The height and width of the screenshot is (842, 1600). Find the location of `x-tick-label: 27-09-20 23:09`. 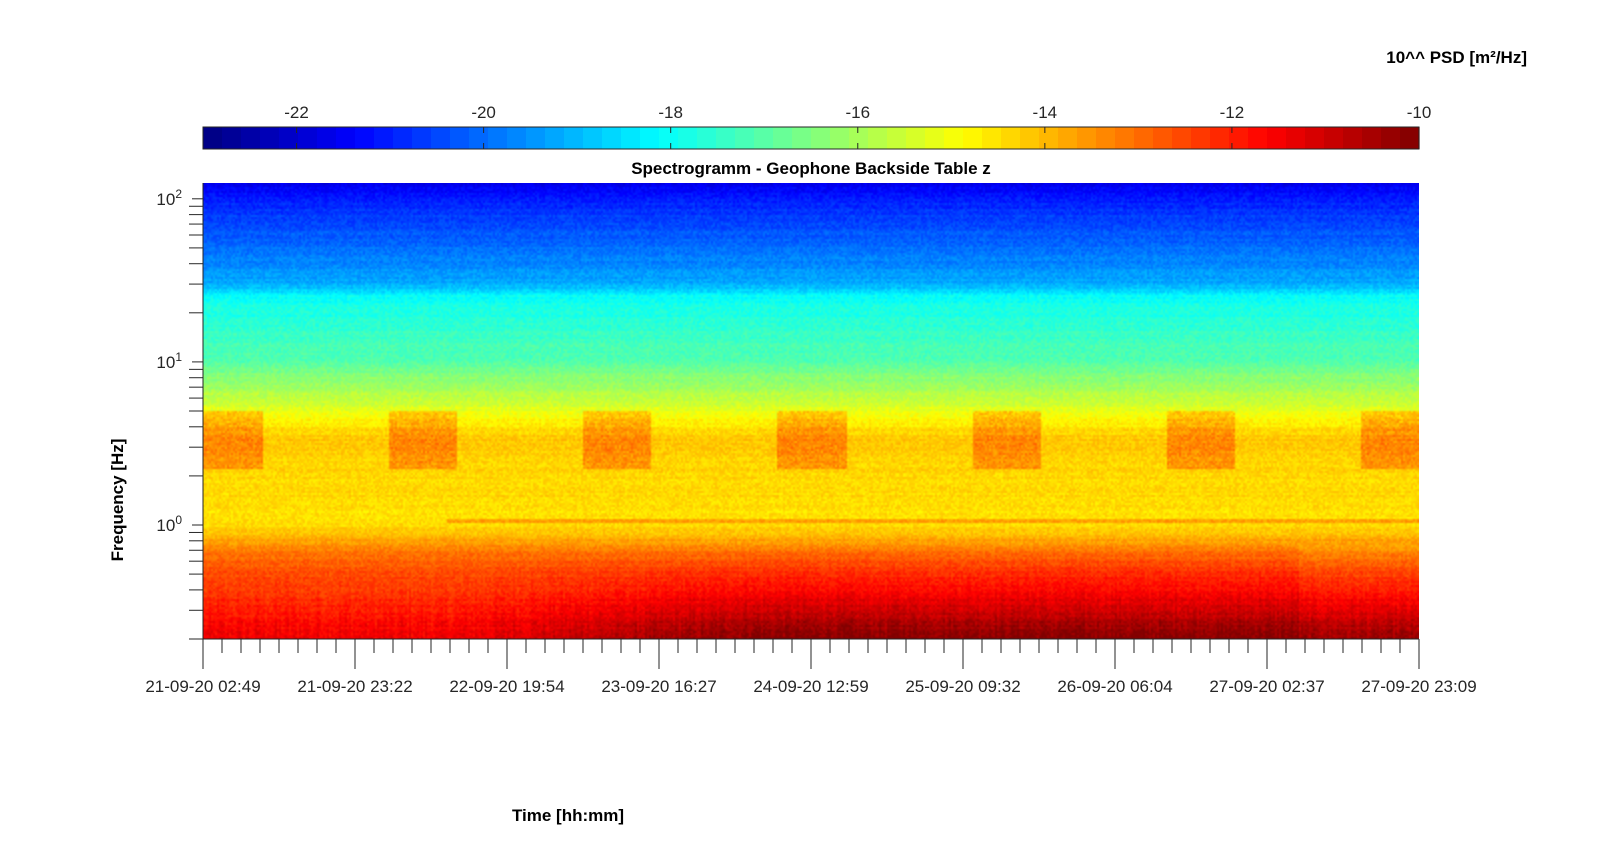

x-tick-label: 27-09-20 23:09 is located at coordinates (1418, 686).